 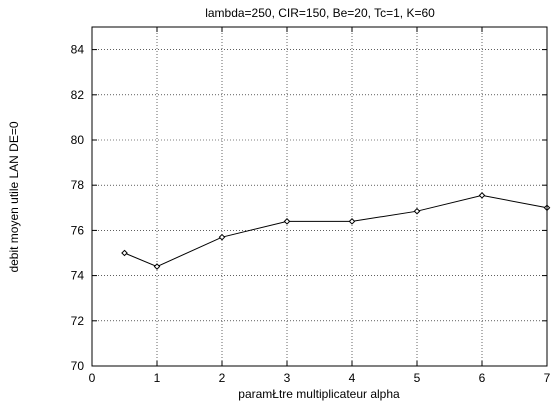 What do you see at coordinates (78, 185) in the screenshot?
I see `y-tick-label: 78` at bounding box center [78, 185].